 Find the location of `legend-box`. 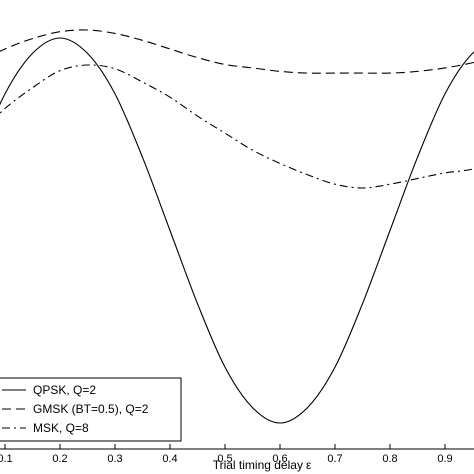

legend-box is located at coordinates (91, 409).